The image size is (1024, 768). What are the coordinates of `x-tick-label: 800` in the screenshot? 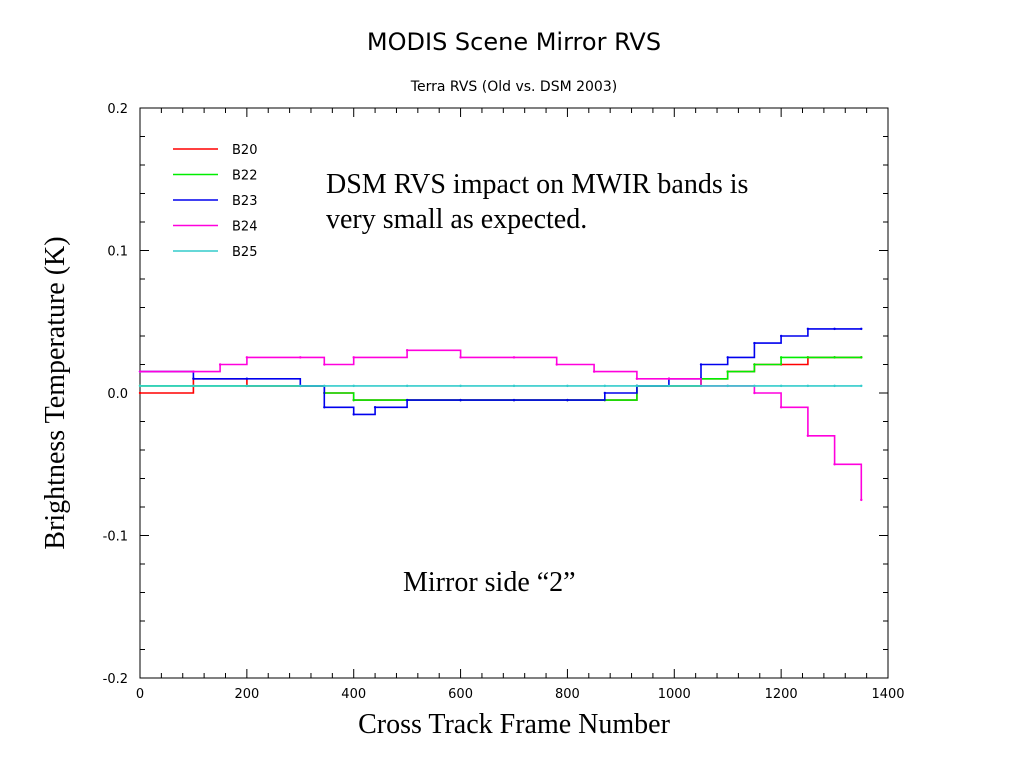 It's located at (567, 694).